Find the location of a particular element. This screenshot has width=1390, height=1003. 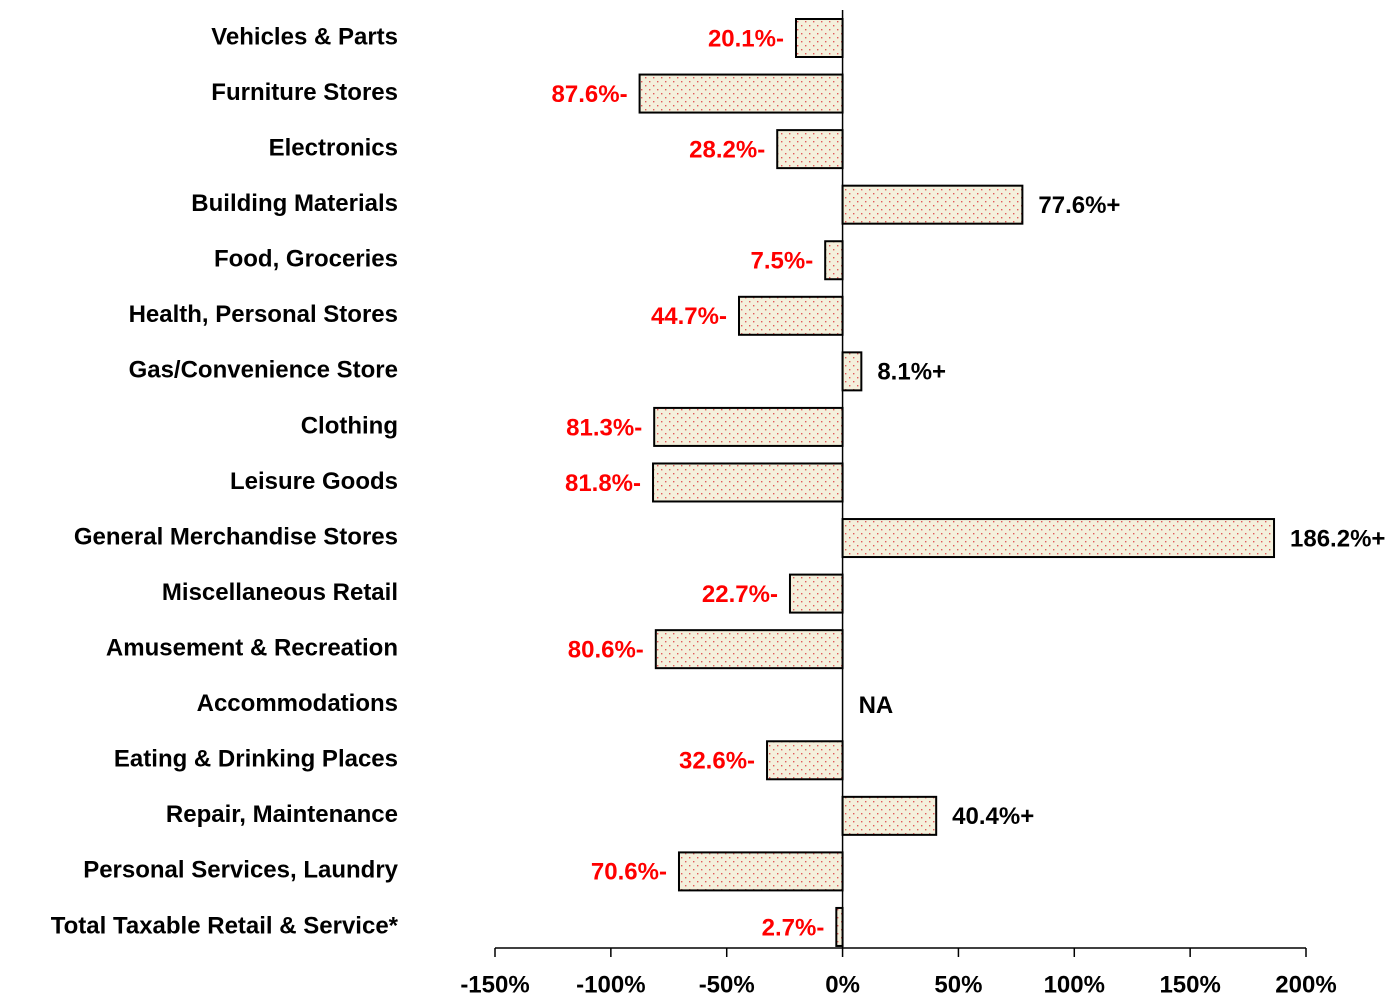

x-tick-label: 50% is located at coordinates (958, 984).